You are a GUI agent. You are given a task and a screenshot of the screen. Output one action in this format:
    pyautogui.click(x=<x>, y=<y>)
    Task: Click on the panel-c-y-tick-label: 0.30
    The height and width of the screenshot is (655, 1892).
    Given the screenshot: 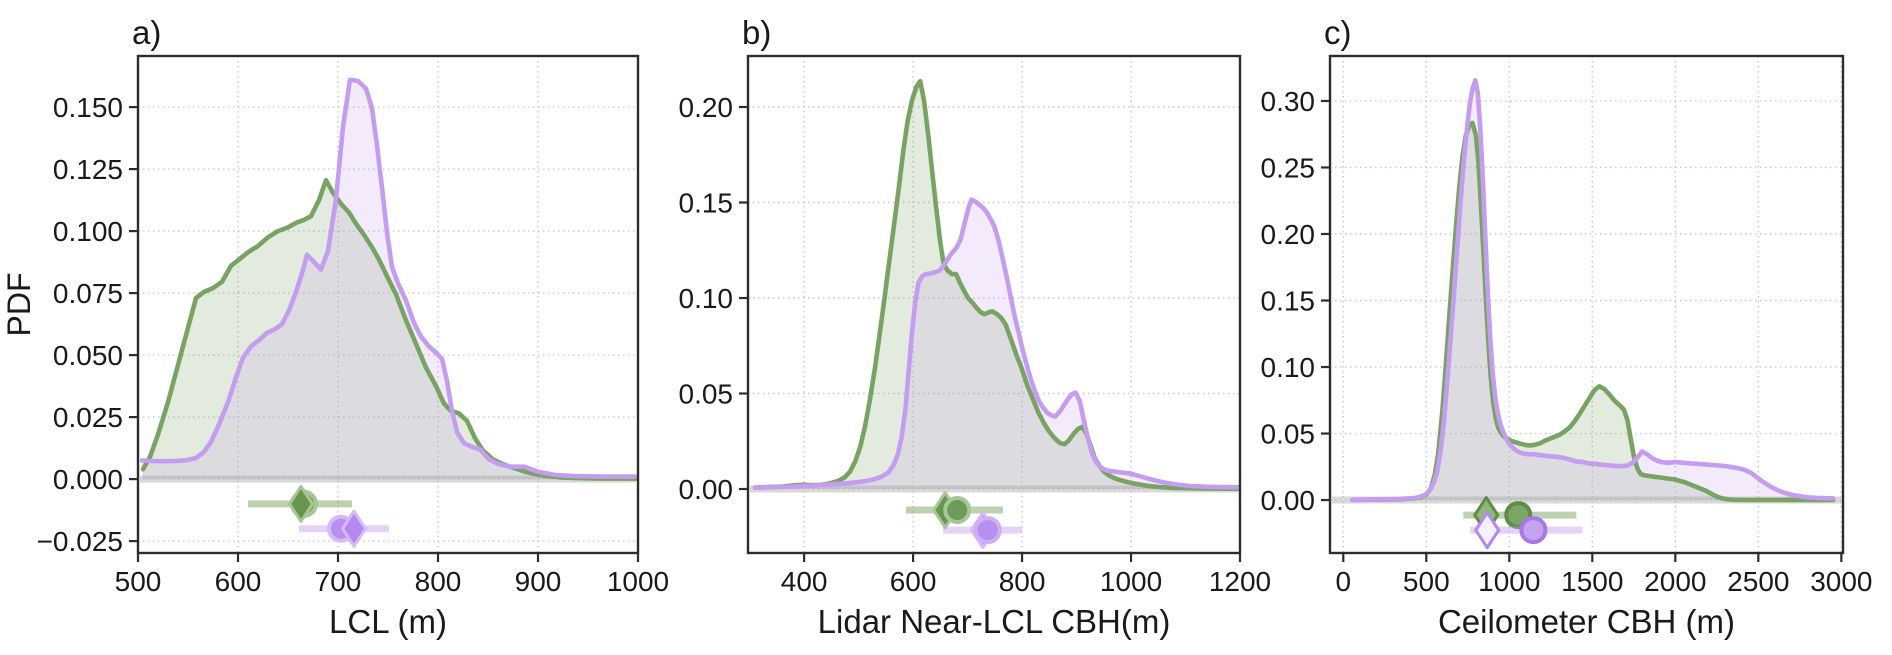 What is the action you would take?
    pyautogui.click(x=1288, y=101)
    